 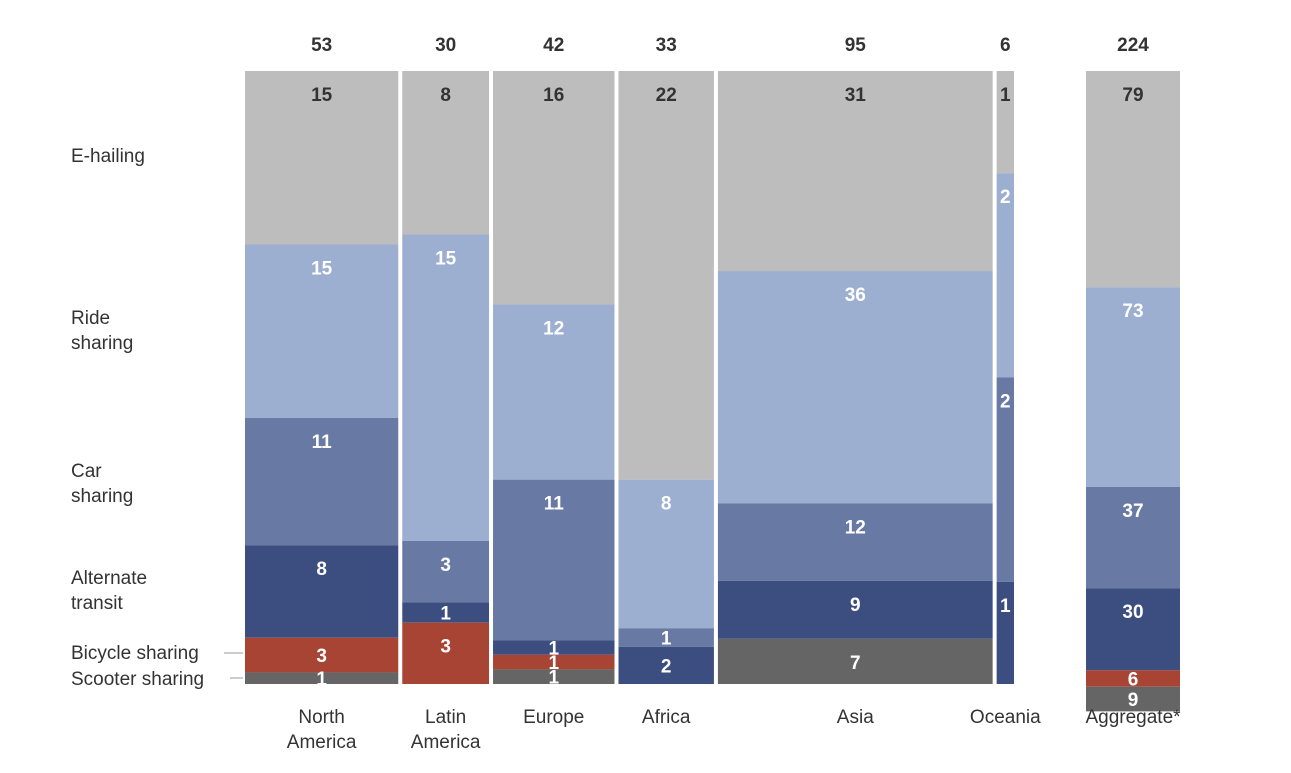 What do you see at coordinates (553, 95) in the screenshot?
I see `segment-value-label: 16` at bounding box center [553, 95].